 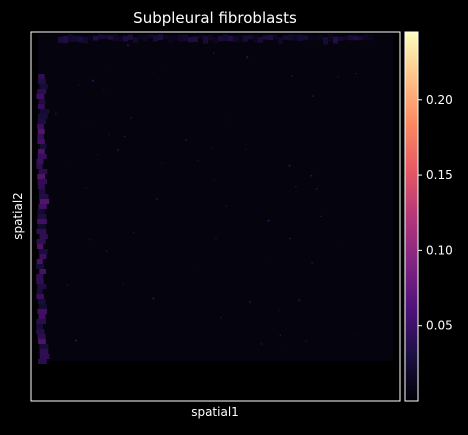 I want to click on colorbar: 0.05 0.10 0.15 0.20, so click(x=428, y=216).